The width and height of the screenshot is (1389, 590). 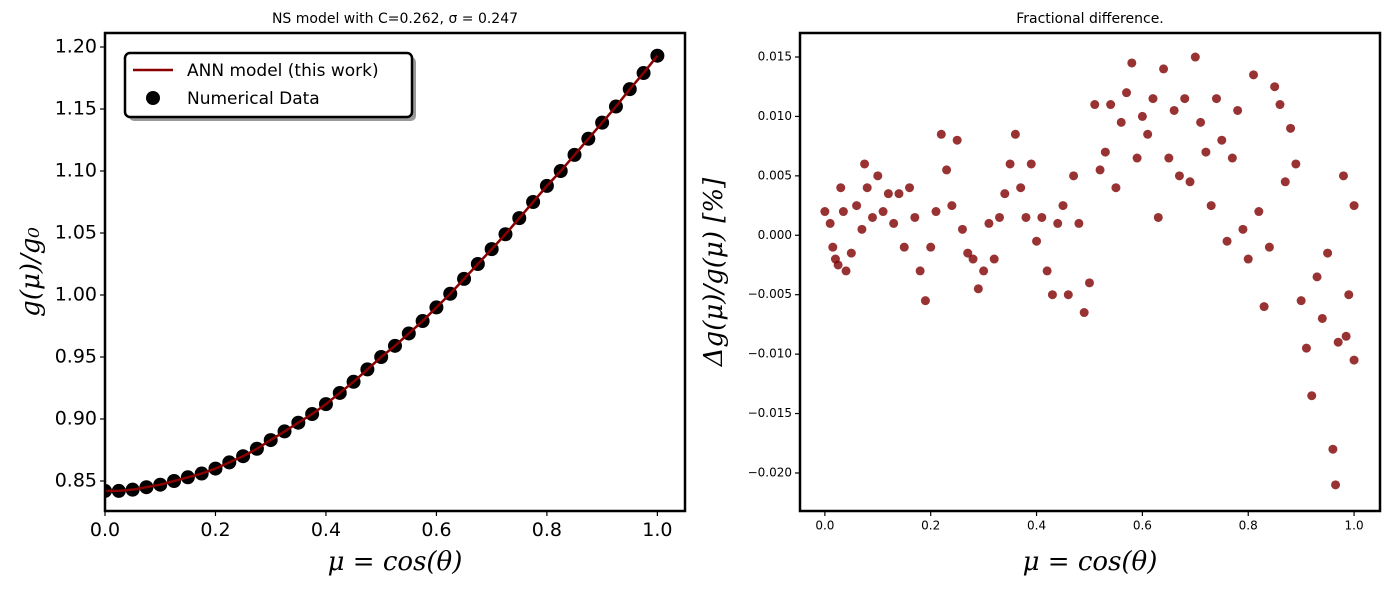 What do you see at coordinates (76, 418) in the screenshot?
I see `y-tick-label: 0.90` at bounding box center [76, 418].